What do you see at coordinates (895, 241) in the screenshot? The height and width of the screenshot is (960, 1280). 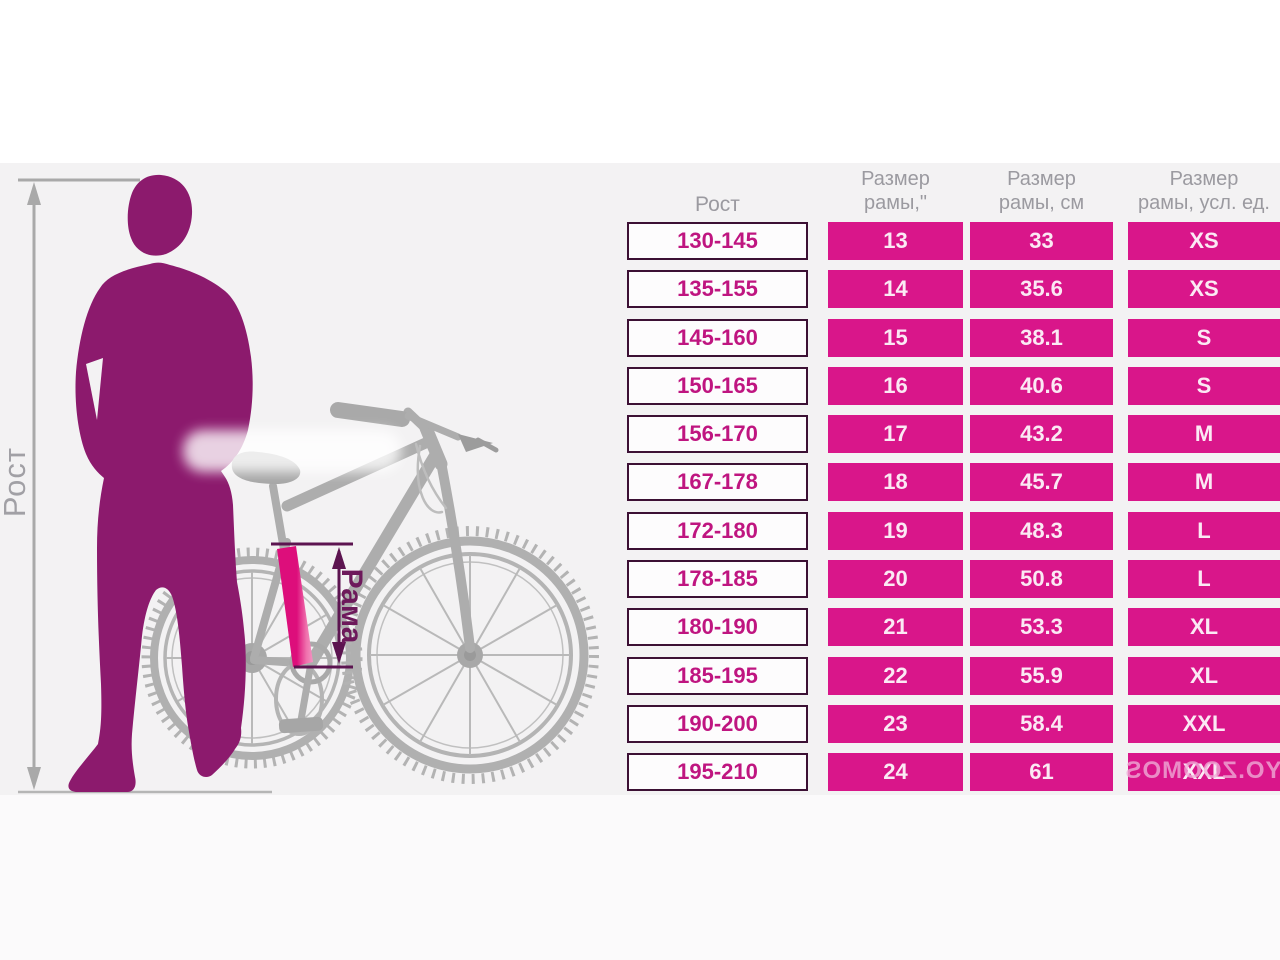 I see `frame-size-inches-cell: 13` at bounding box center [895, 241].